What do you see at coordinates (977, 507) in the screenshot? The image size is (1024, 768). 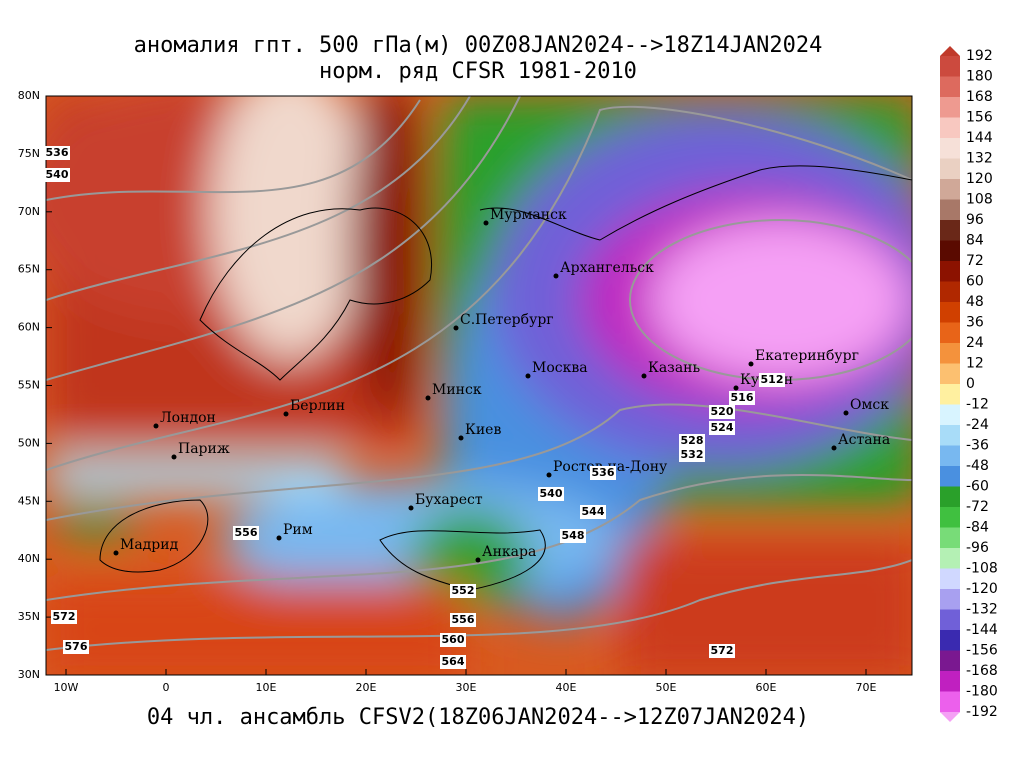 I see `colorbar-label: -72` at bounding box center [977, 507].